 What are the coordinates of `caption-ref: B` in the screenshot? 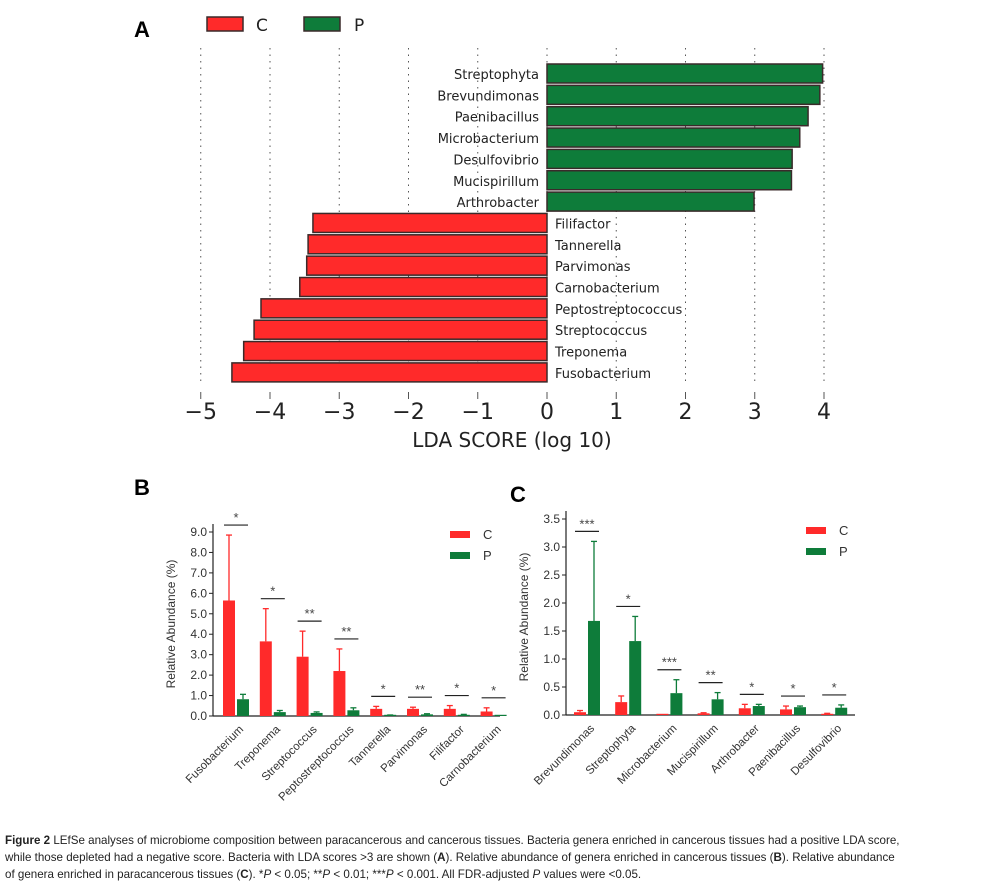 It's located at (777, 857).